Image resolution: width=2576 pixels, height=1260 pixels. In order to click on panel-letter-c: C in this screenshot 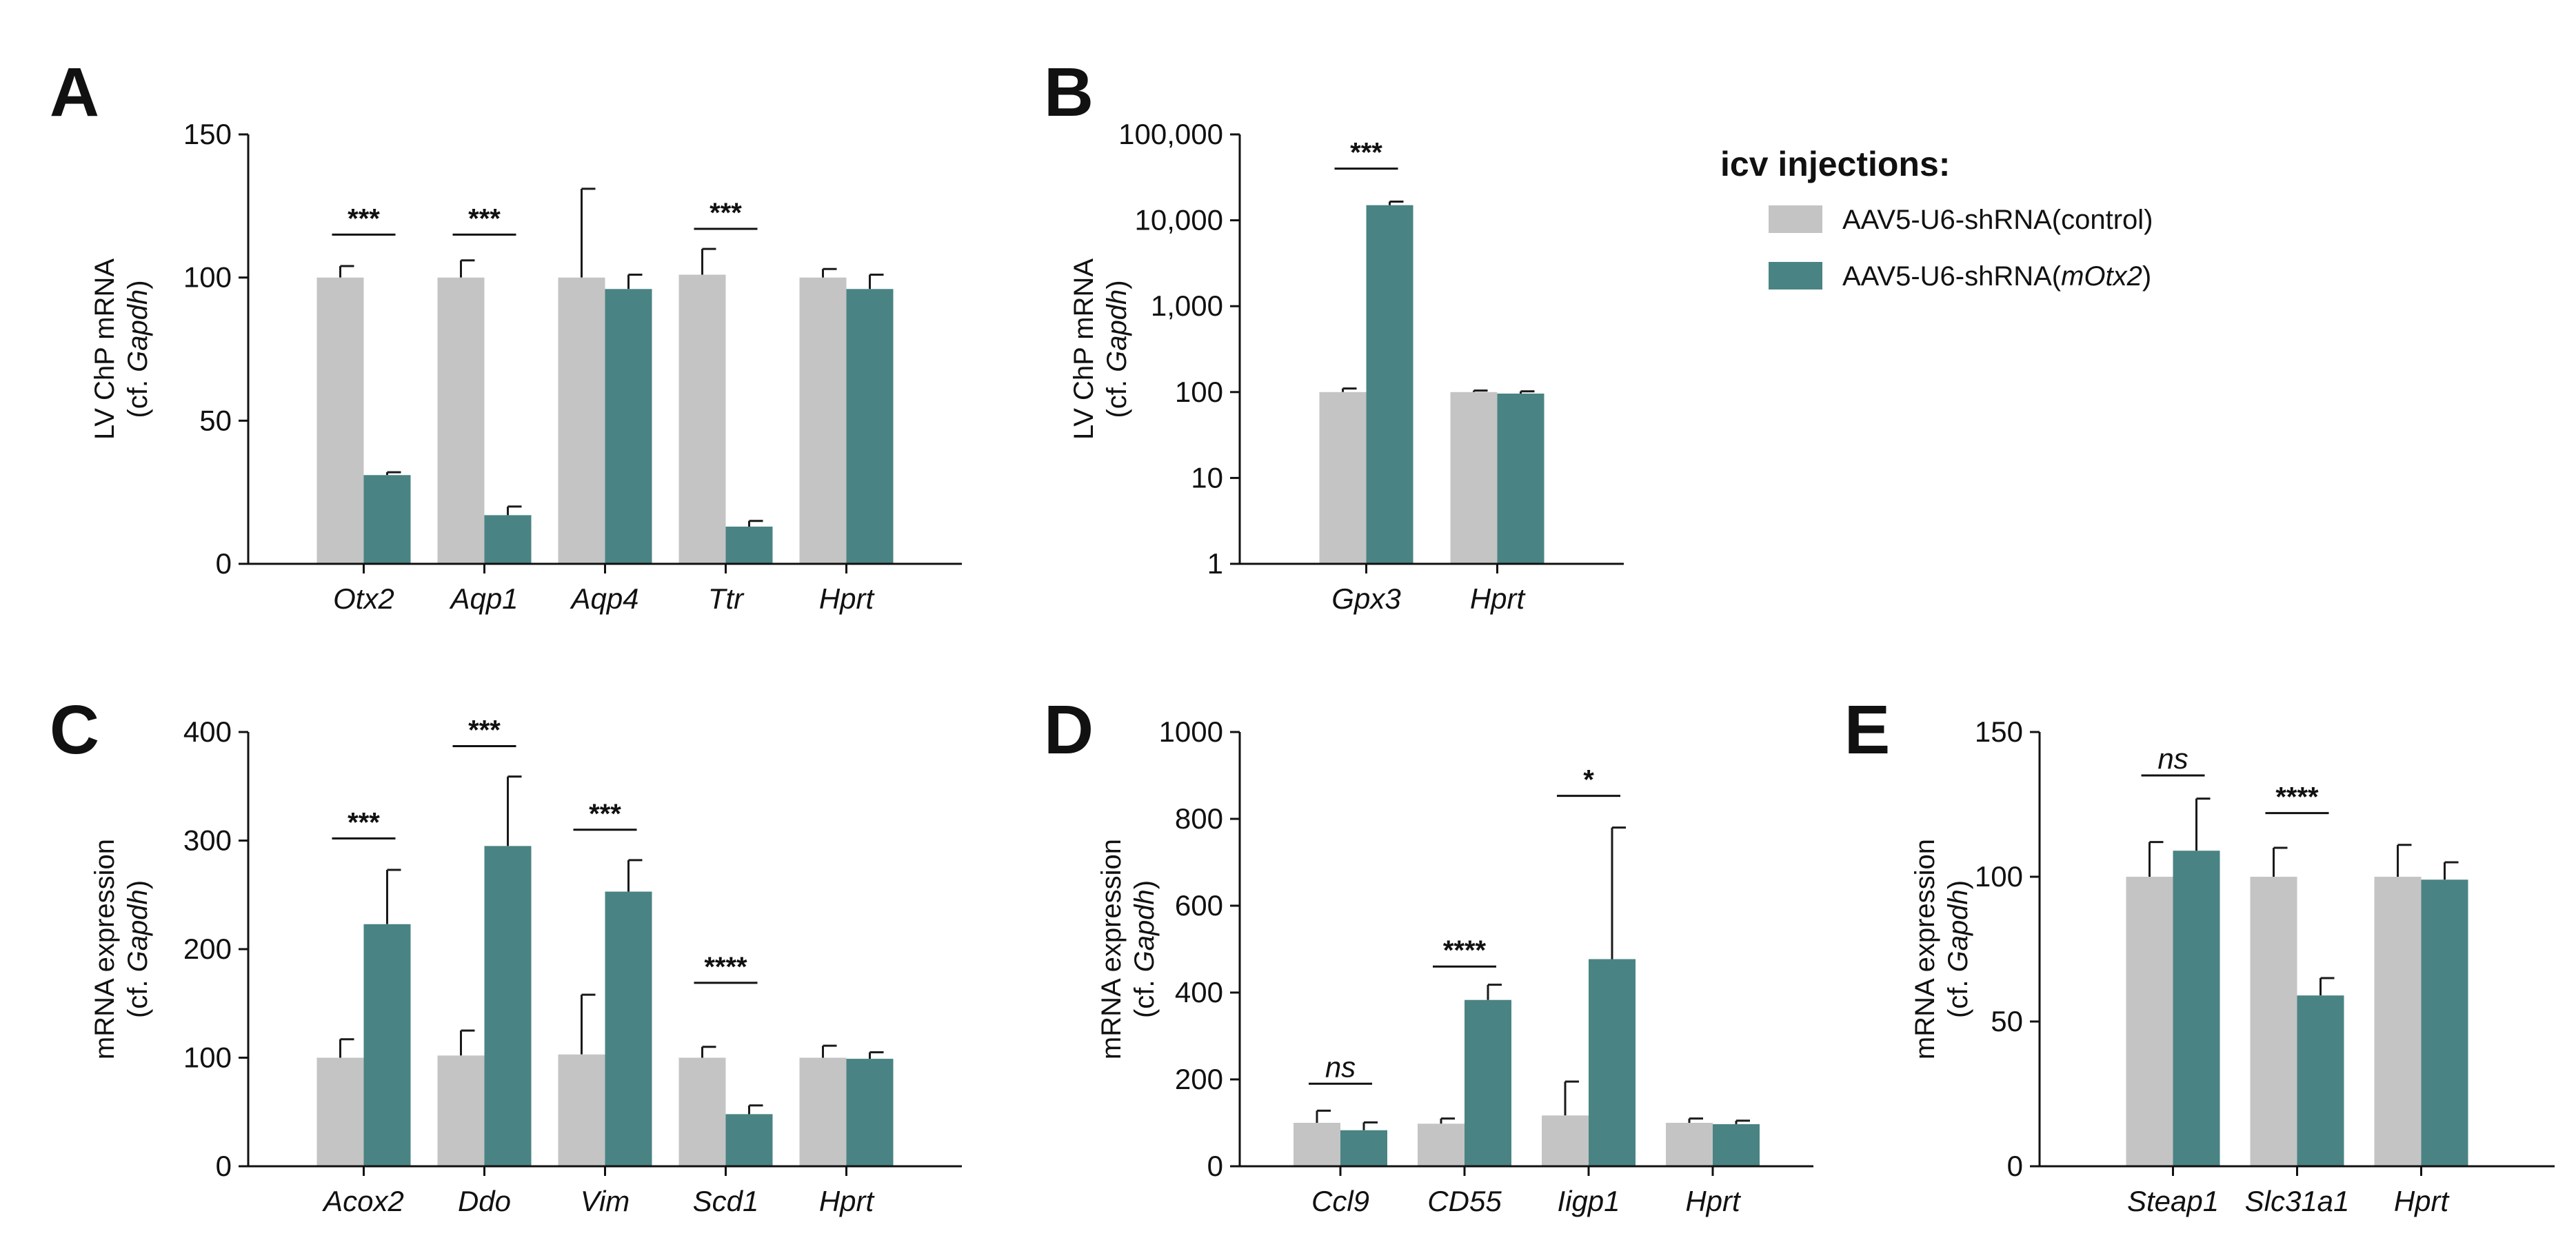, I will do `click(74, 730)`.